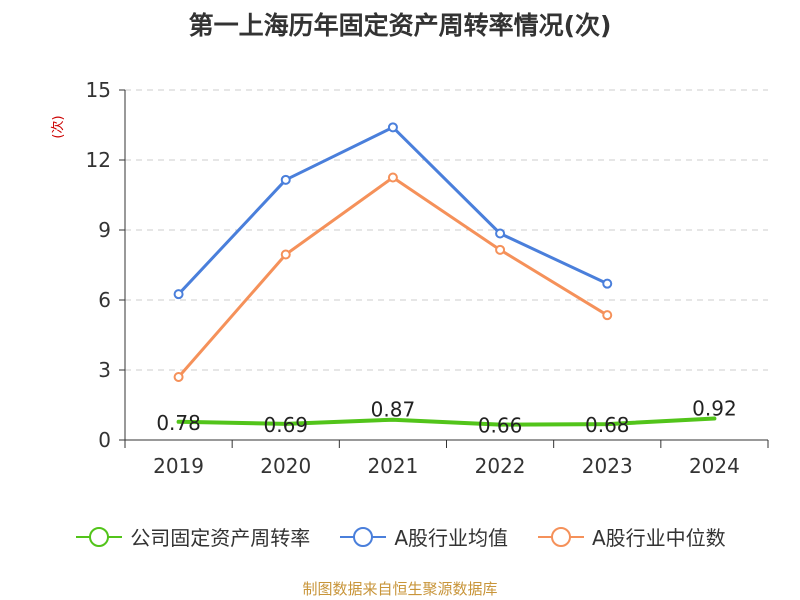 The image size is (800, 600). Describe the element at coordinates (607, 466) in the screenshot. I see `x-tick-label: 2023` at that location.